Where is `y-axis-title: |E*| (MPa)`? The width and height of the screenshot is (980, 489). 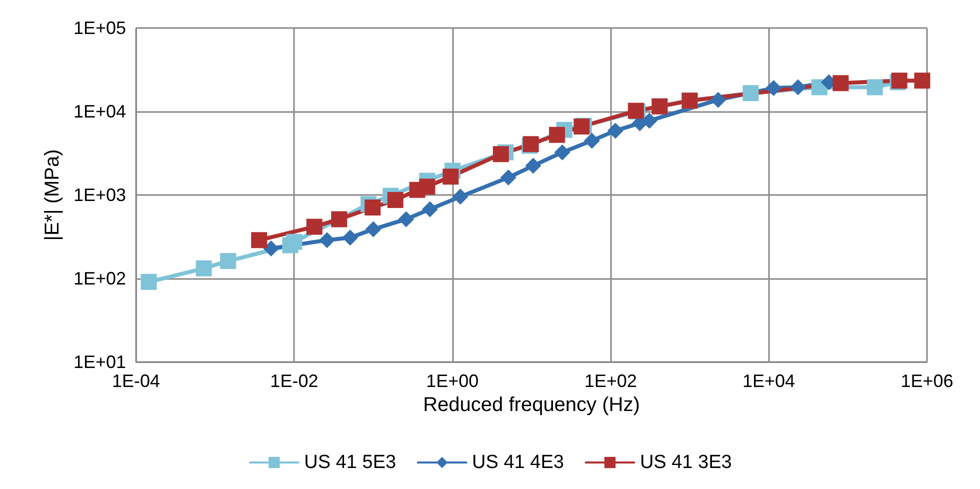 y-axis-title: |E*| (MPa) is located at coordinates (53, 195).